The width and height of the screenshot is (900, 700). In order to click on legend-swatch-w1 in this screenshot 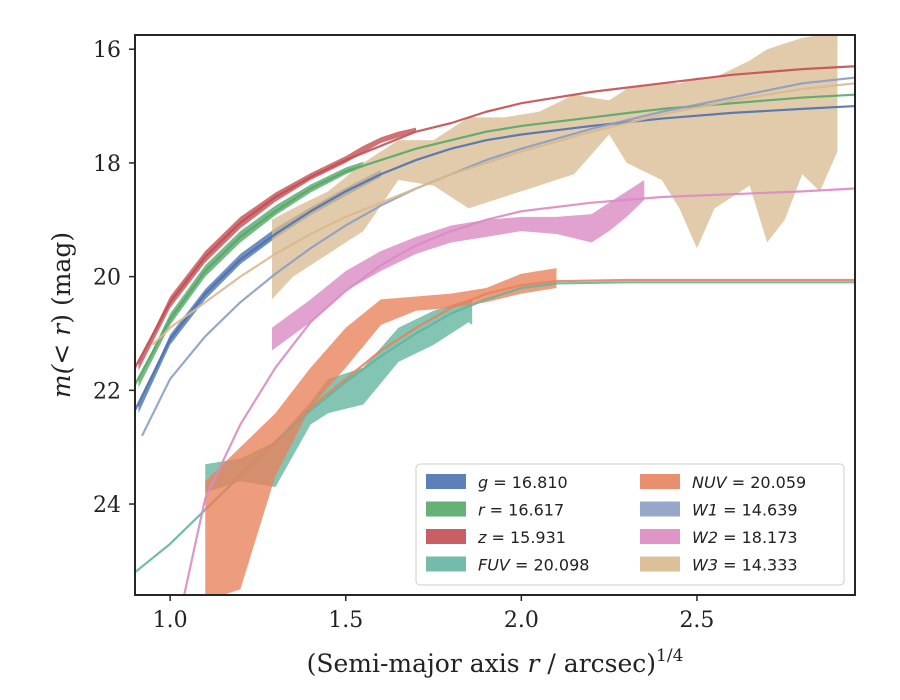, I will do `click(660, 509)`.